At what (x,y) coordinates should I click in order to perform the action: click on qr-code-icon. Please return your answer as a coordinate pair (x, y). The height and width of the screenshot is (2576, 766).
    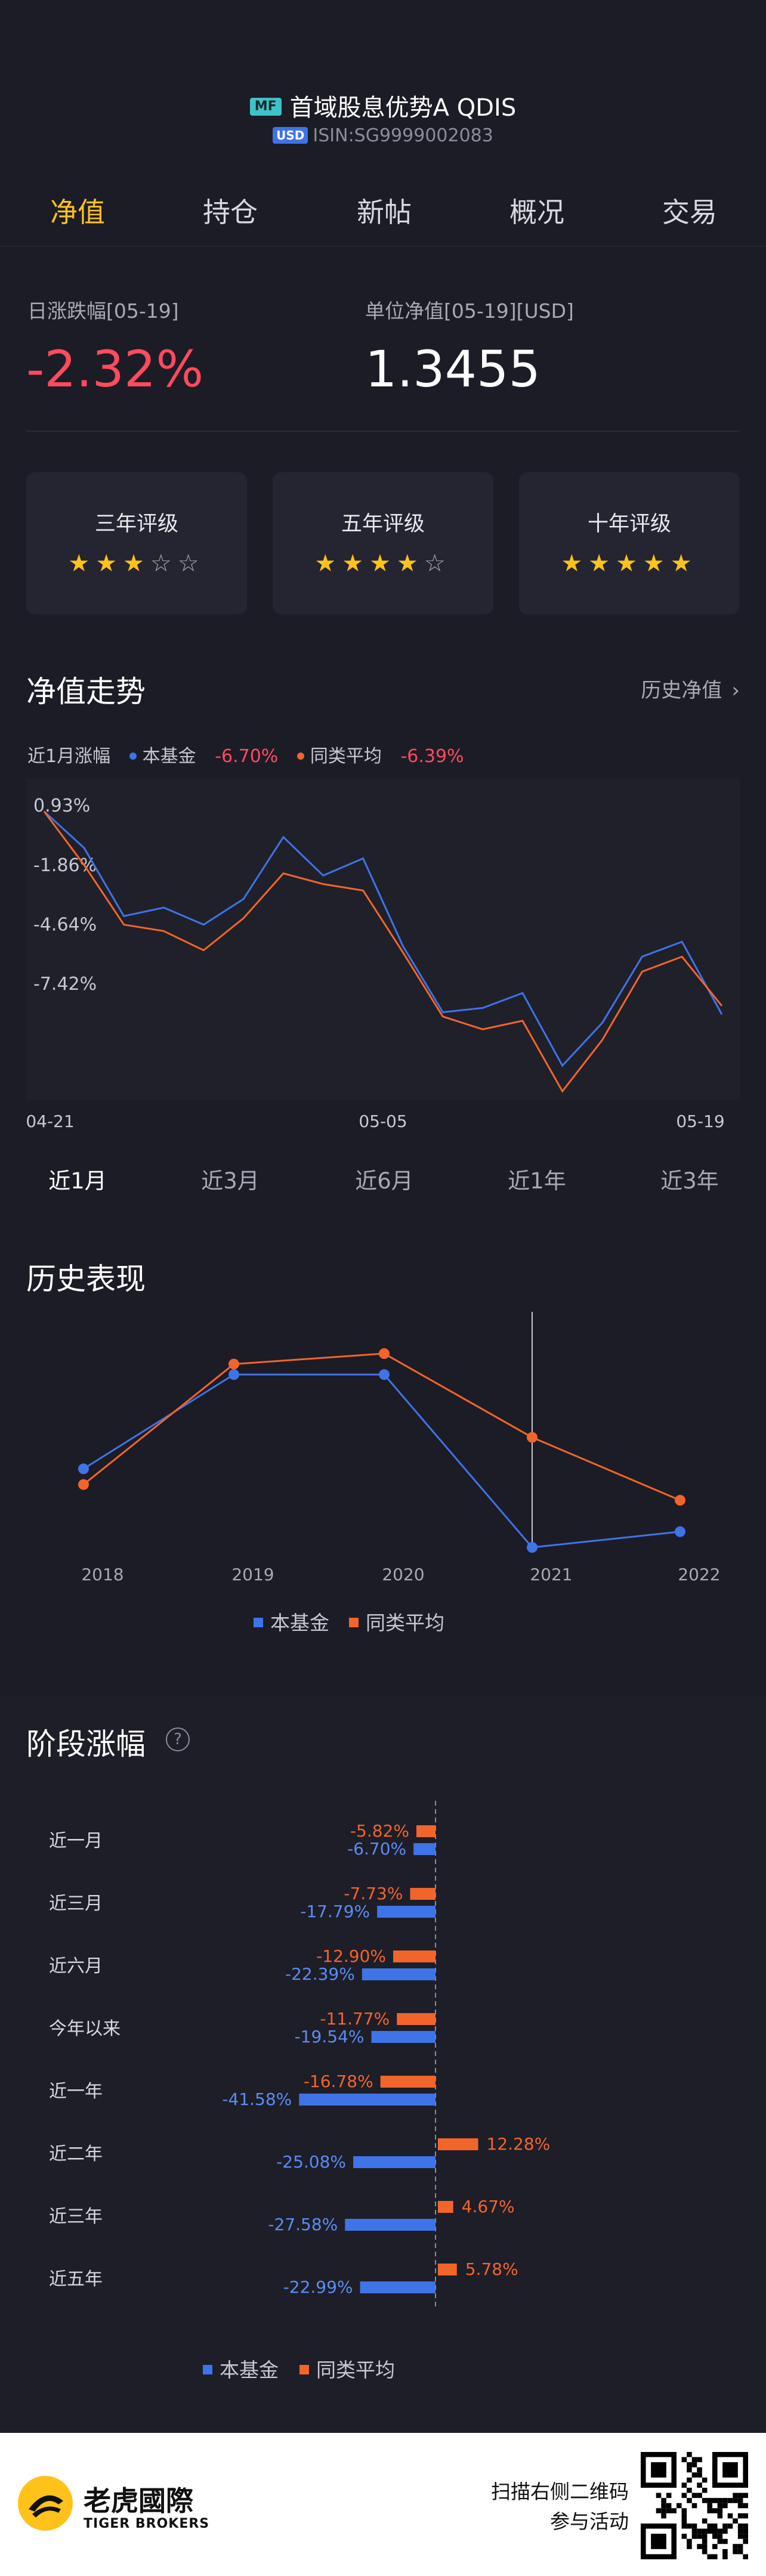
    Looking at the image, I should click on (694, 2506).